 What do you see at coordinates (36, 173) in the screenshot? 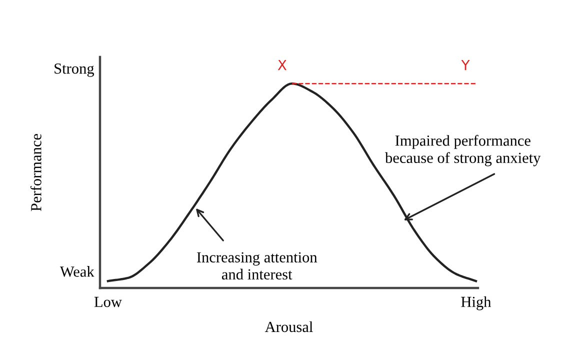
I see `y-axis-title: Performance` at bounding box center [36, 173].